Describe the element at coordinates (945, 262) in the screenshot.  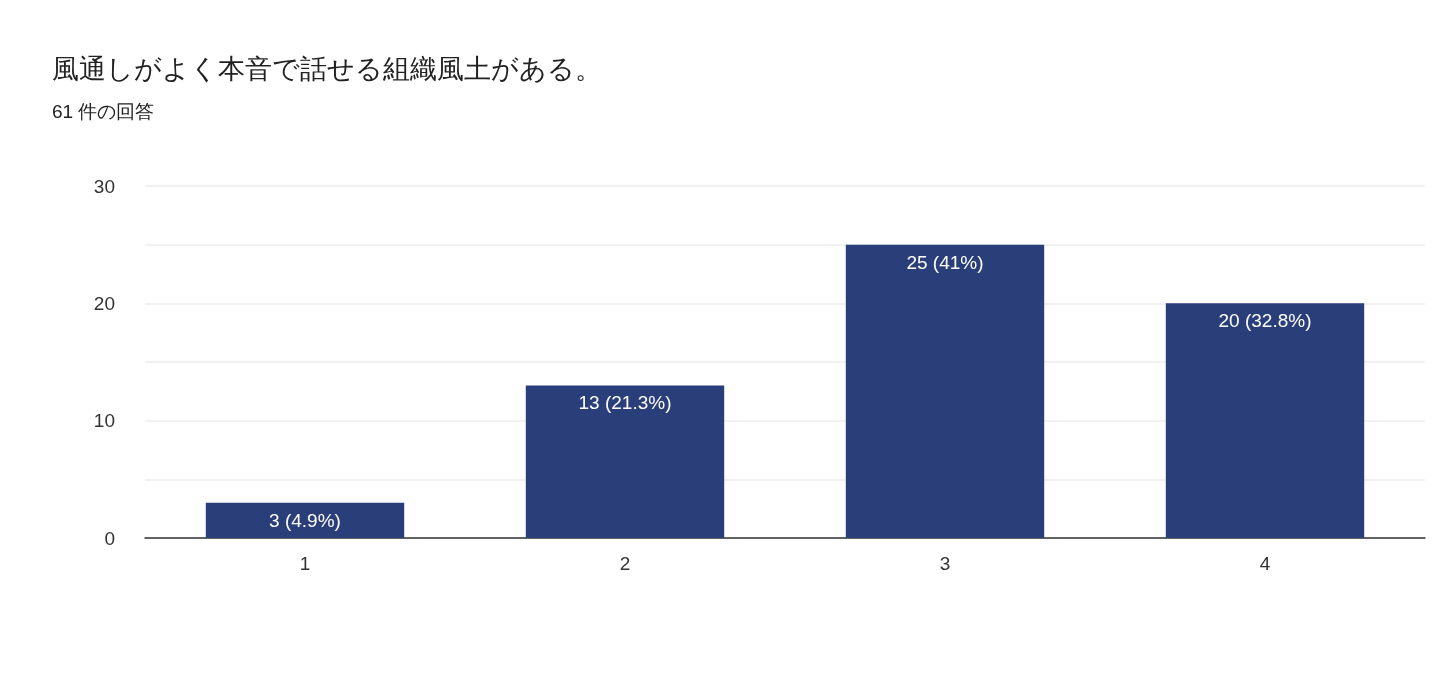
I see `data-label: 25 (41%)` at that location.